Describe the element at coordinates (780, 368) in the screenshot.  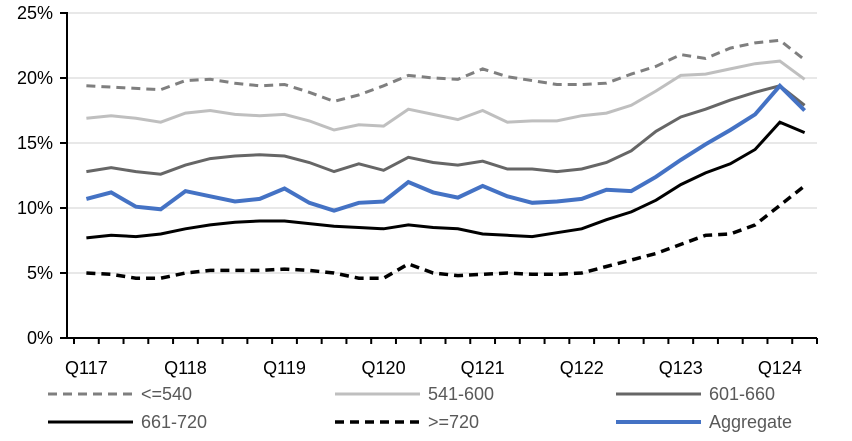
I see `x-axis-label: Q124` at that location.